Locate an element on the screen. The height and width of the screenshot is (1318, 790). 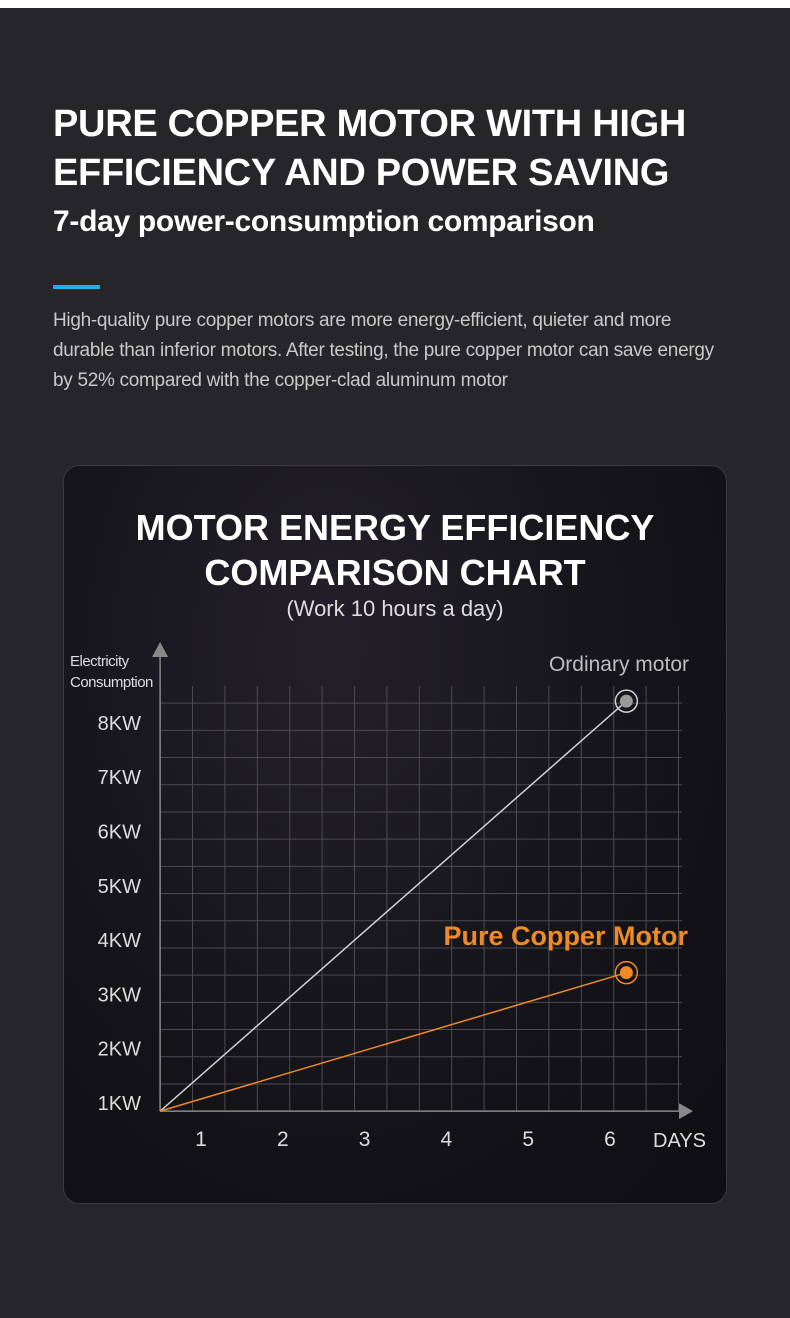
top-strip is located at coordinates (395, 4).